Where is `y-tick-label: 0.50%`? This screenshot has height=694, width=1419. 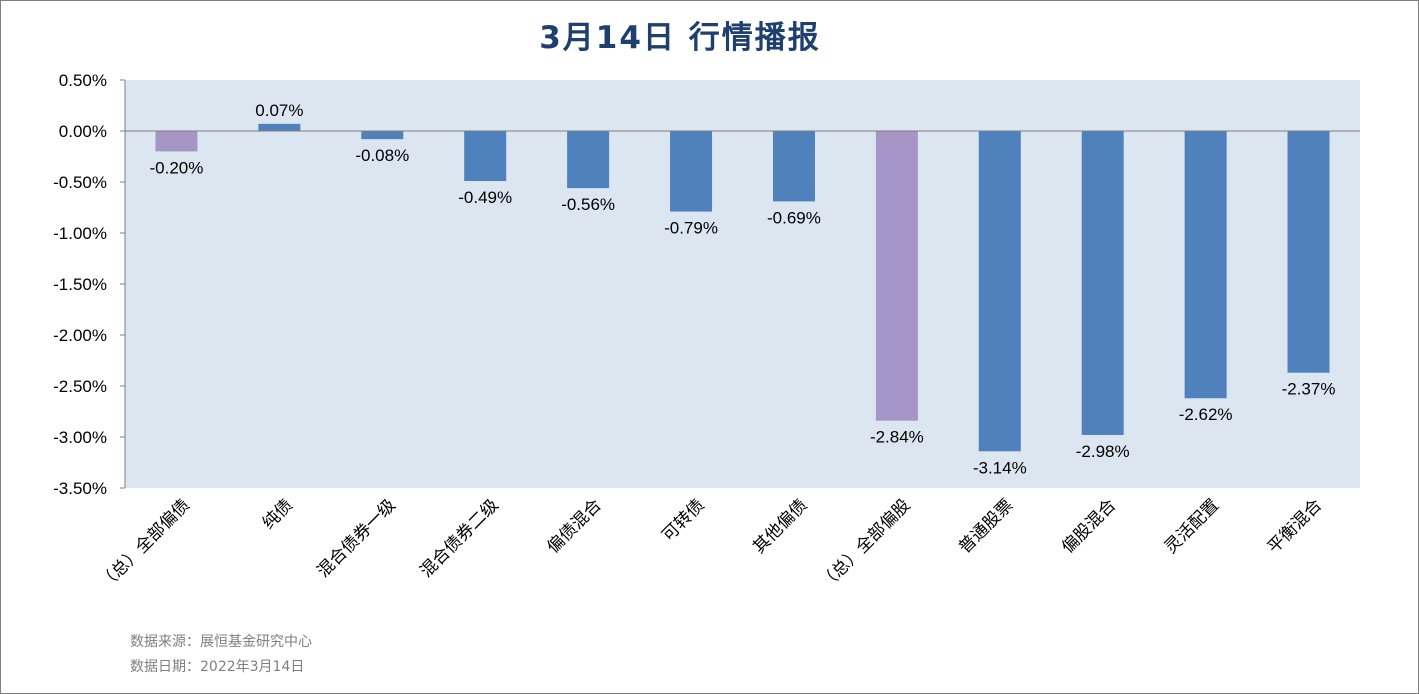 y-tick-label: 0.50% is located at coordinates (83, 80).